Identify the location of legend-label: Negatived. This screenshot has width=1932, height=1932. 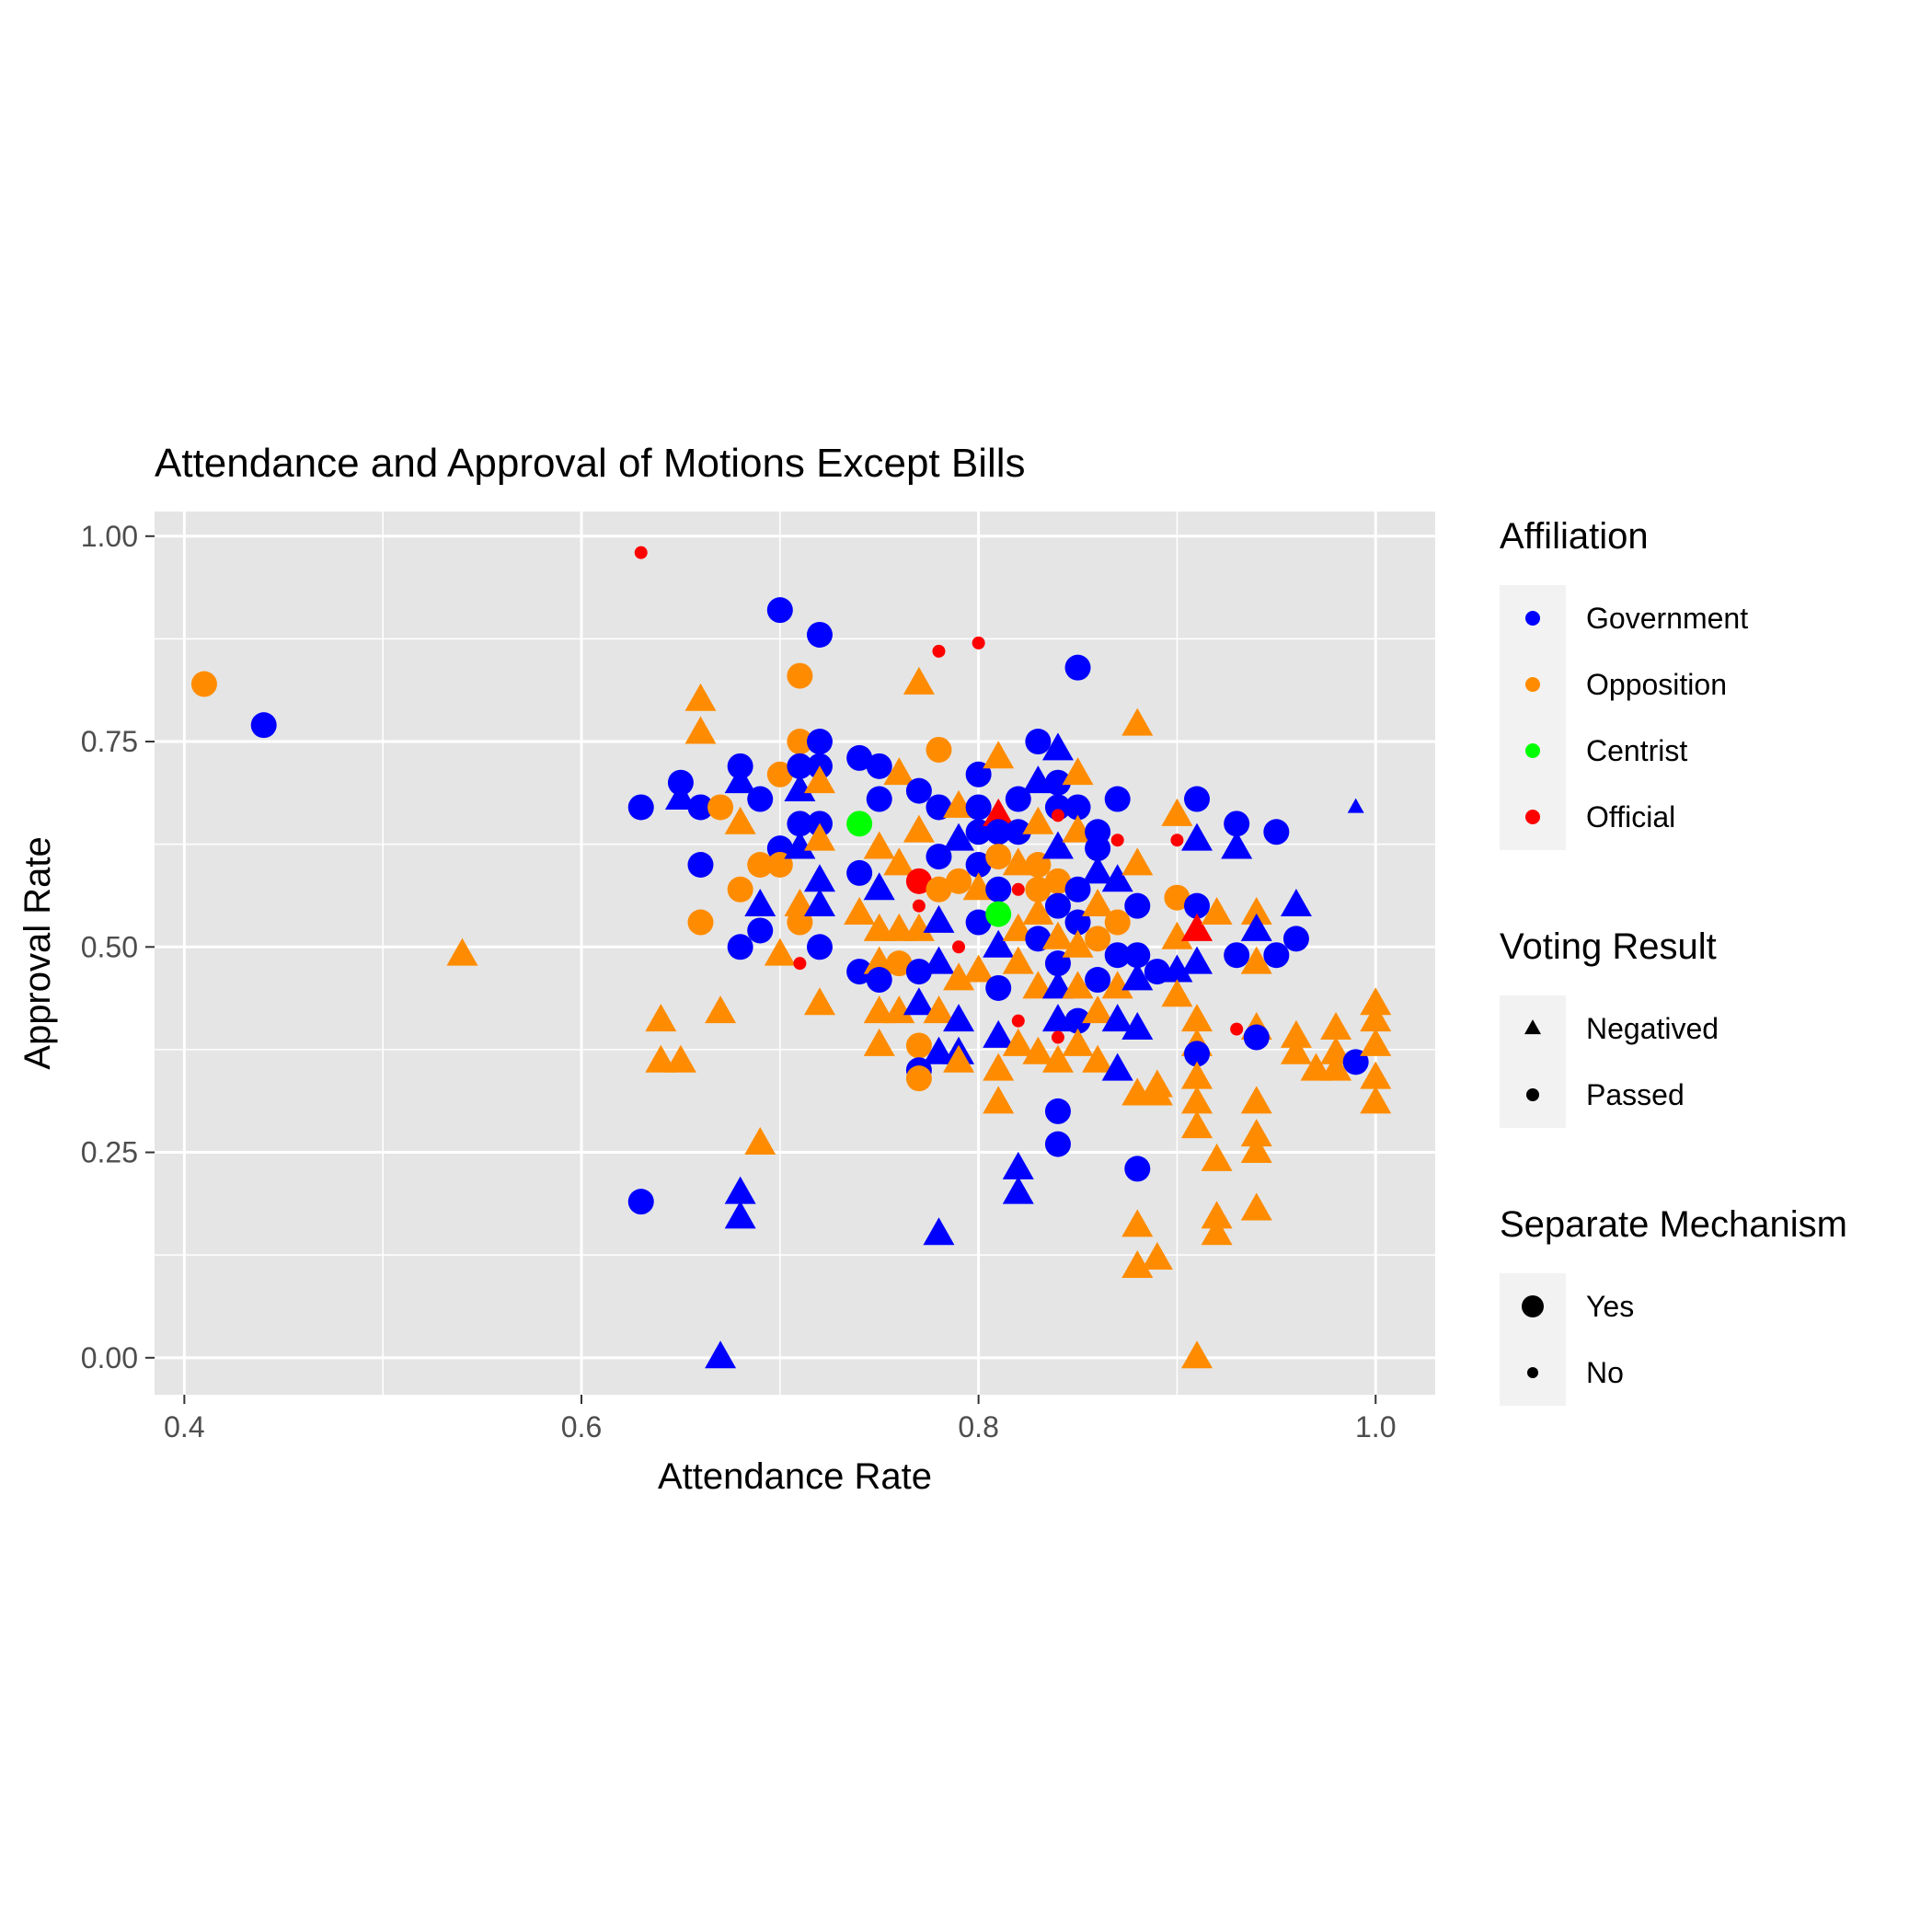
(1652, 1028).